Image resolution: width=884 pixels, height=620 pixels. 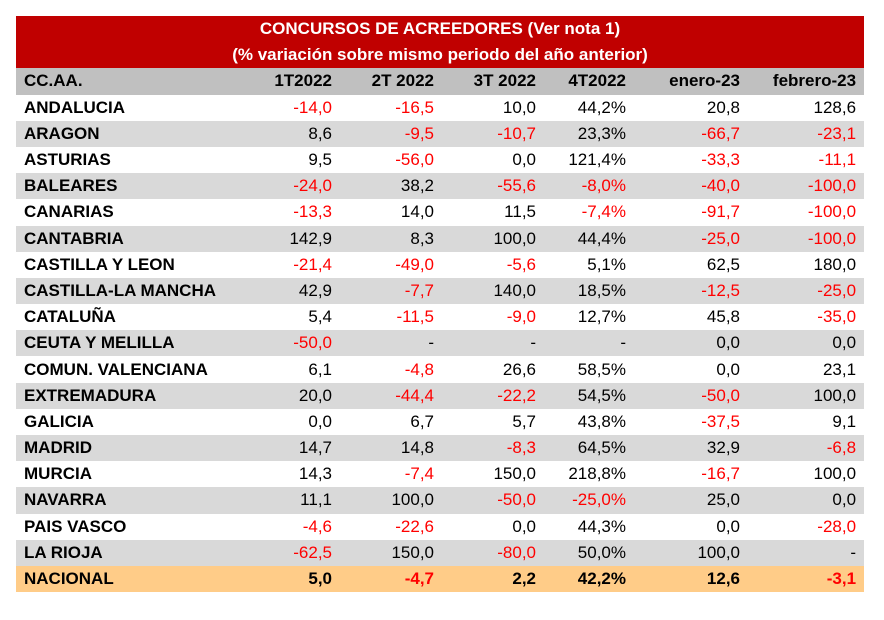 I want to click on value-cell: -8,0%, so click(x=589, y=186).